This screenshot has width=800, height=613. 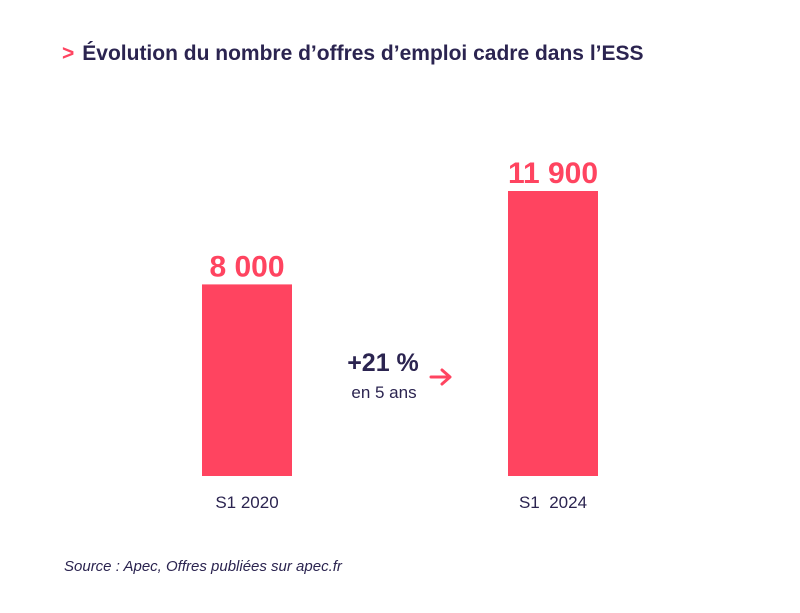 I want to click on growth-annotation: +21 % en 5 ans, so click(x=399, y=375).